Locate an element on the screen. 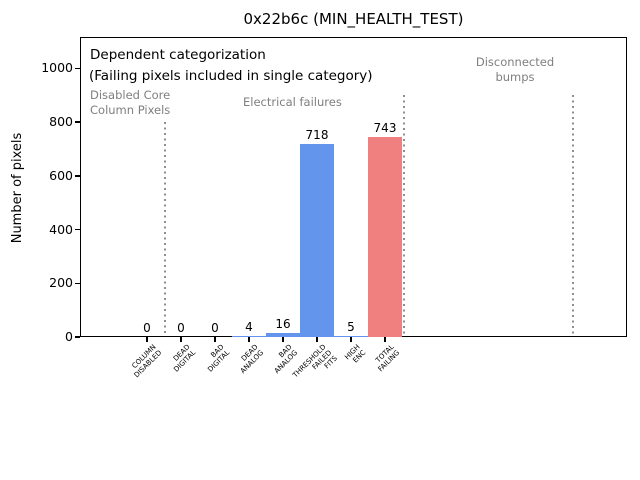  section-label-disconnected-bumps: Disconnected bumps is located at coordinates (515, 69).